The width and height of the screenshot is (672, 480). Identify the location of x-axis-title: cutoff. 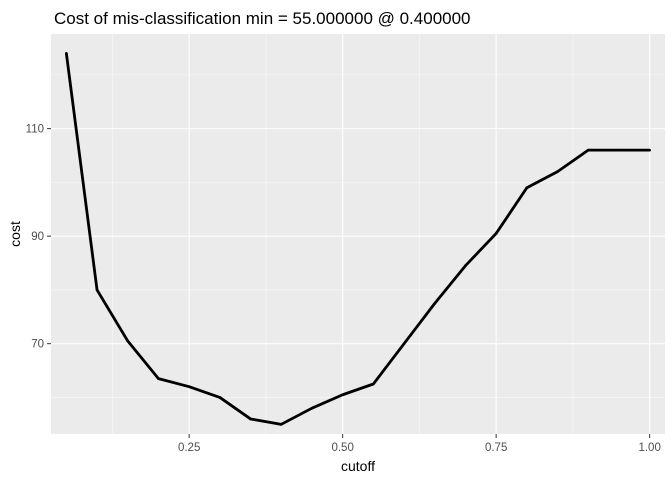
(358, 466).